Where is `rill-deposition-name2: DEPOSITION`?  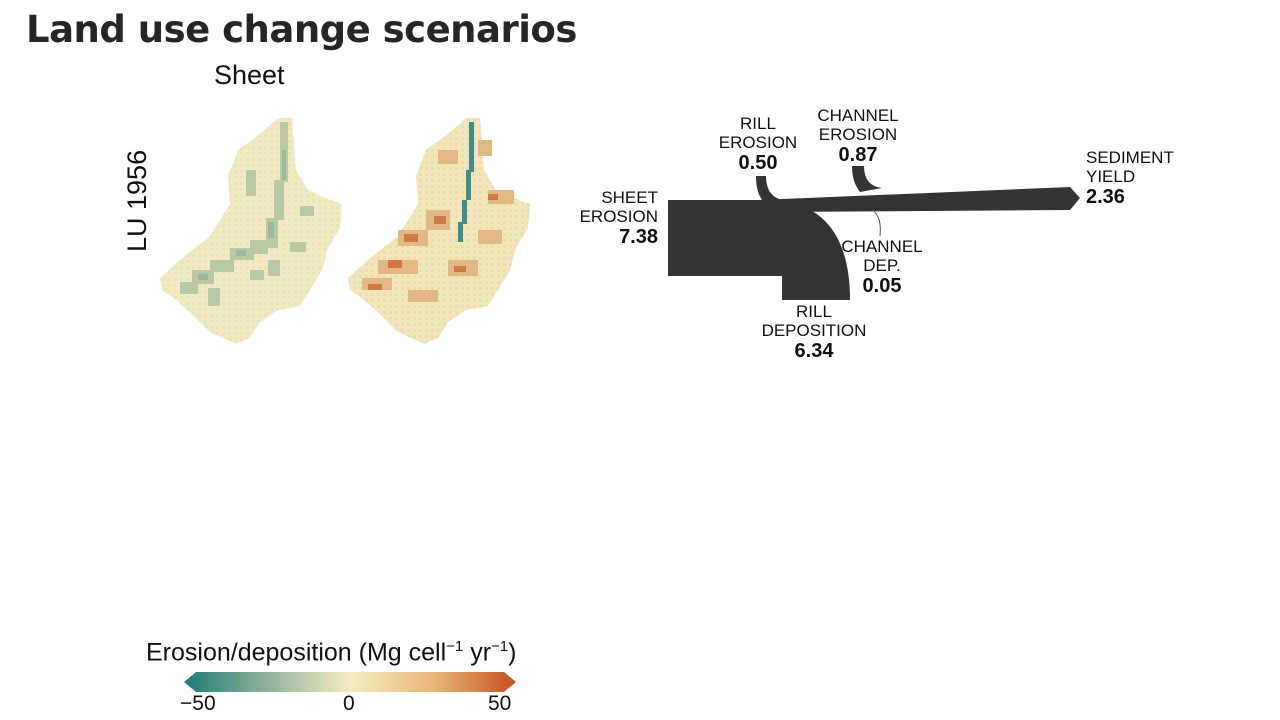 rill-deposition-name2: DEPOSITION is located at coordinates (814, 330).